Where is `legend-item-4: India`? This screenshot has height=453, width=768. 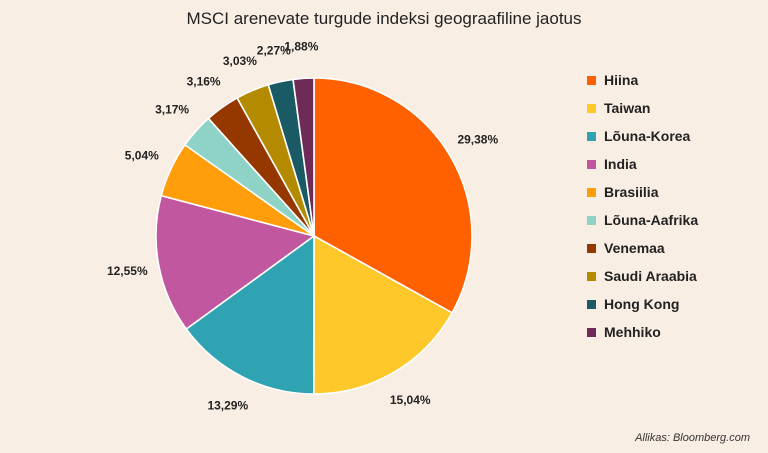
legend-item-4: India is located at coordinates (642, 164).